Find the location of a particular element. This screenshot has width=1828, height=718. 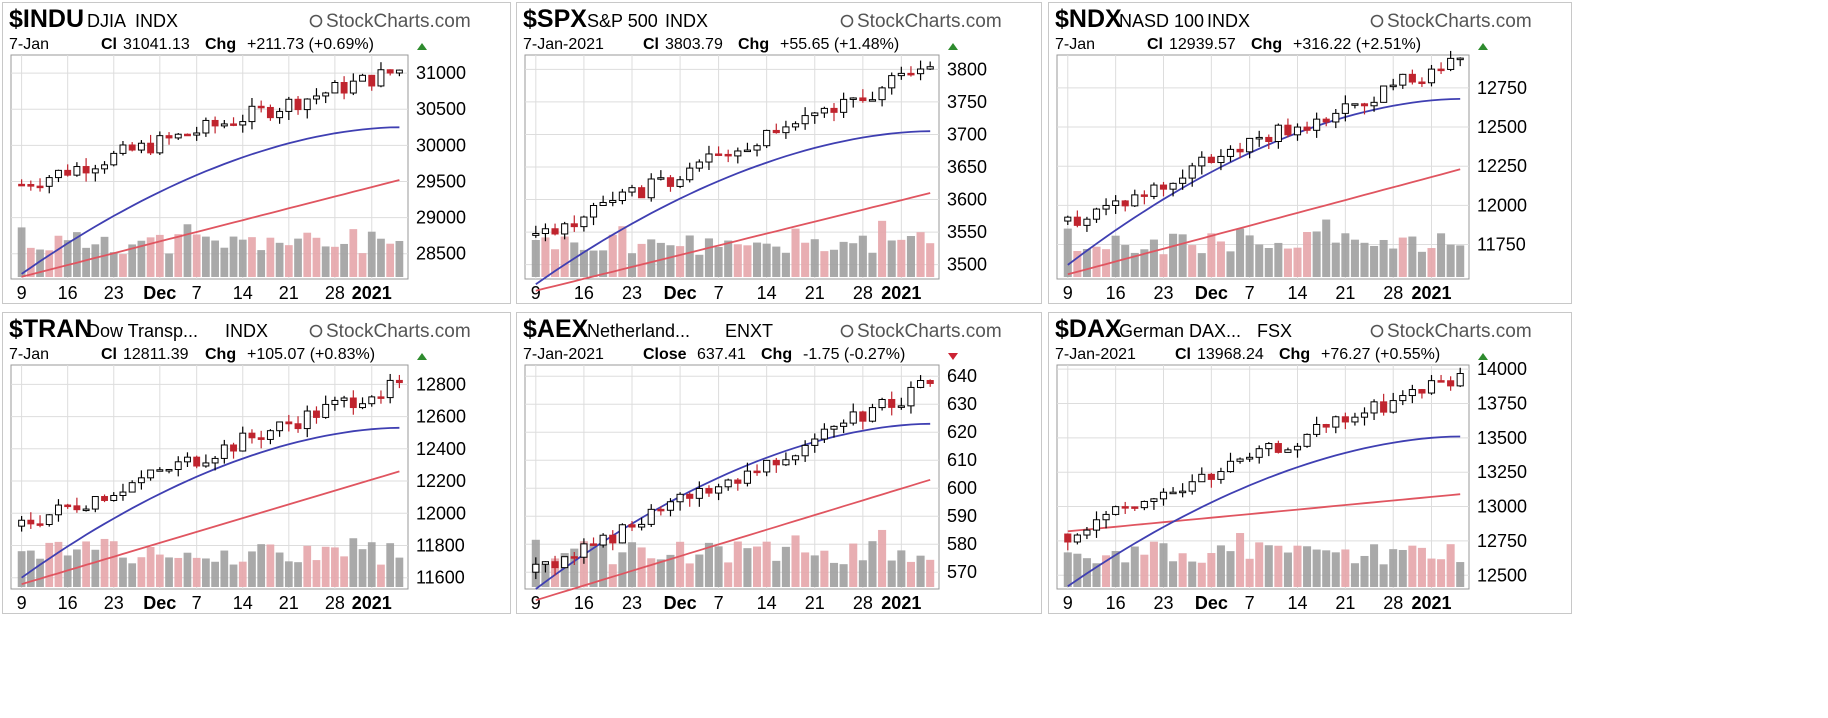

x-tick-label: 21 is located at coordinates (289, 293).